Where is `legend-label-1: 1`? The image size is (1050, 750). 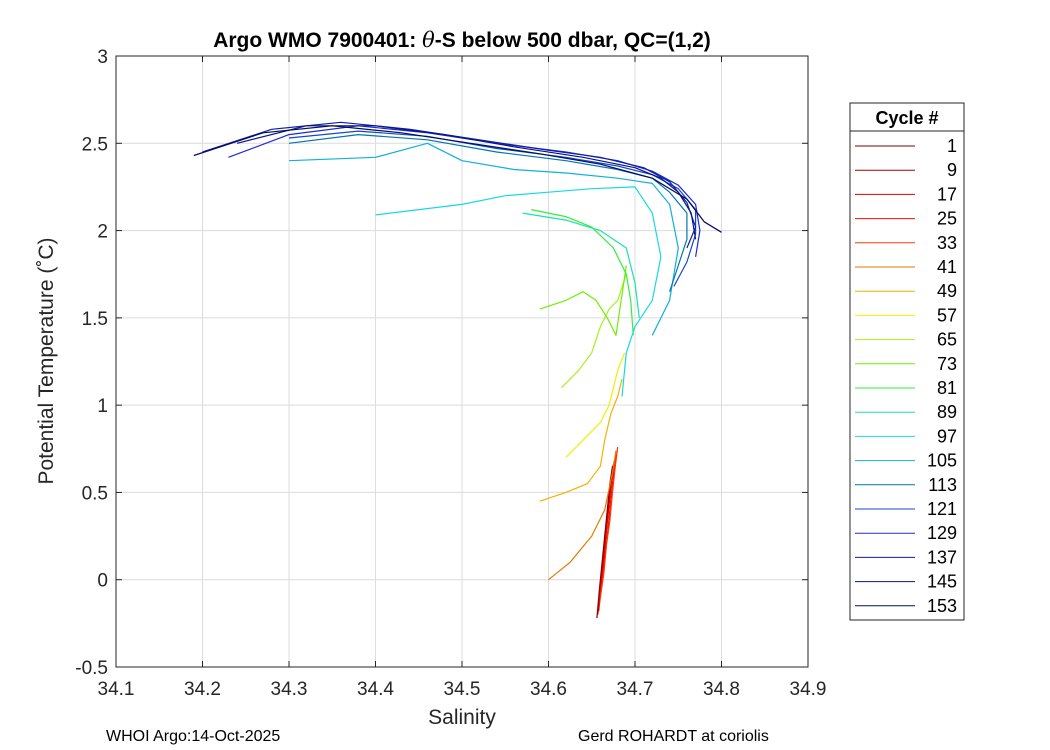 legend-label-1: 1 is located at coordinates (952, 146).